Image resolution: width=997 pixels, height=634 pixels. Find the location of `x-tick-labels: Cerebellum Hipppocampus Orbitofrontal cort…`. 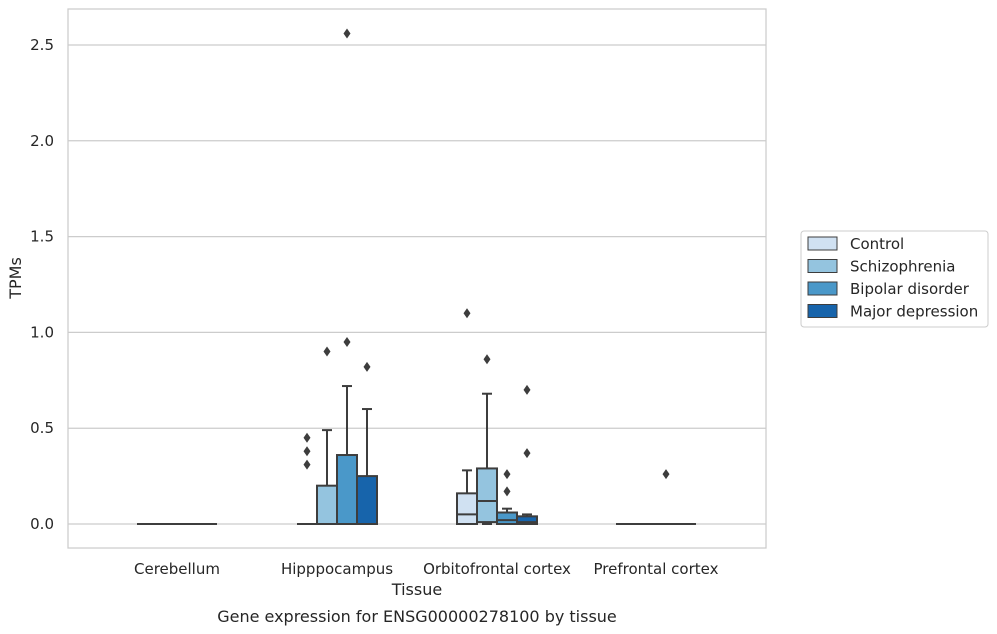

x-tick-labels: Cerebellum Hipppocampus Orbitofrontal cort… is located at coordinates (426, 569).